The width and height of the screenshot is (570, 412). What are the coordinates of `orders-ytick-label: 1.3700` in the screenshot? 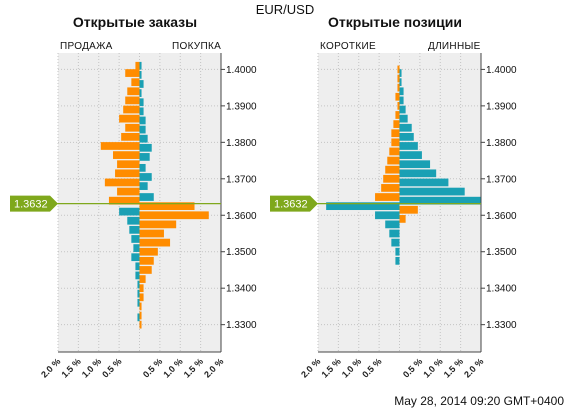 It's located at (241, 179).